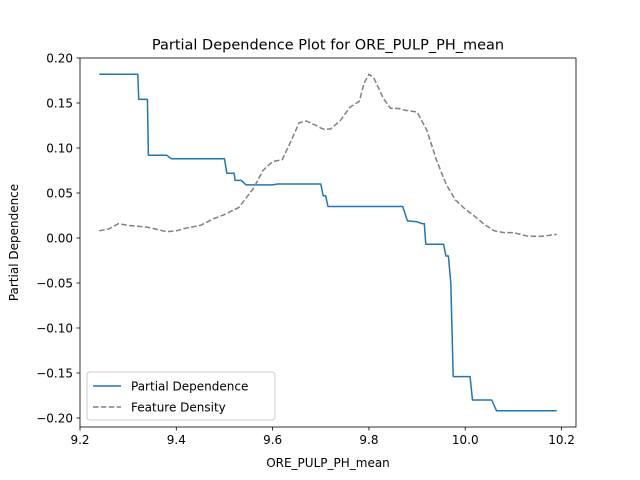 This screenshot has height=480, width=640. I want to click on y-tick-label: 0.10, so click(59, 148).